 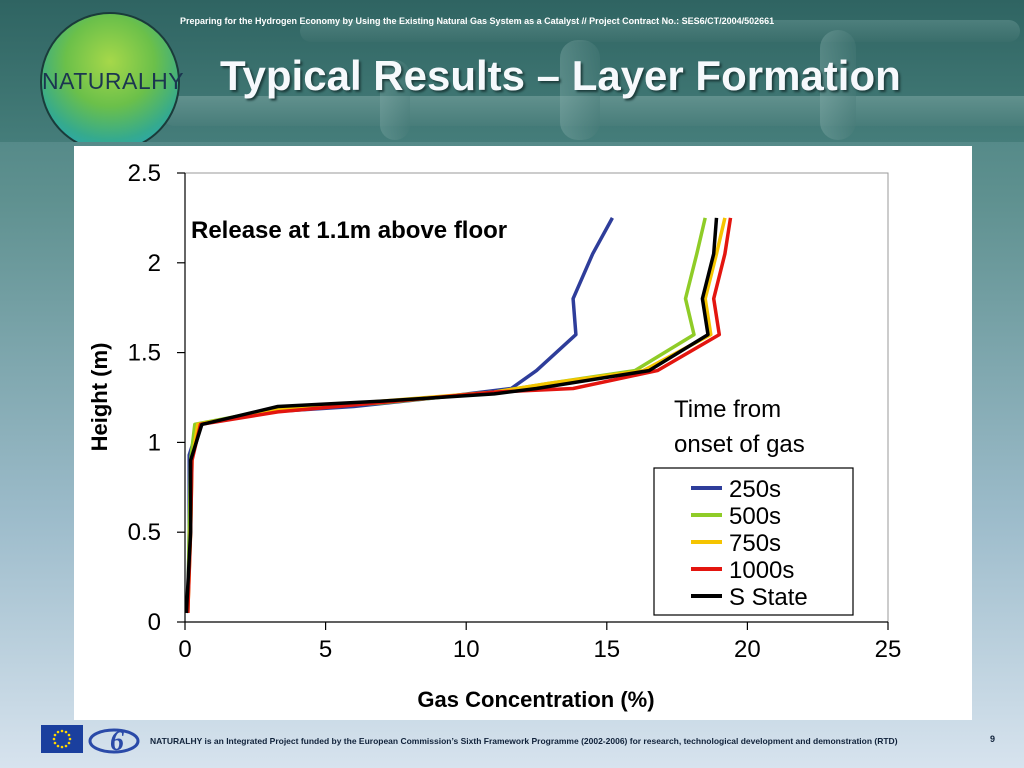 What do you see at coordinates (144, 173) in the screenshot?
I see `y-tick-label: 2.5` at bounding box center [144, 173].